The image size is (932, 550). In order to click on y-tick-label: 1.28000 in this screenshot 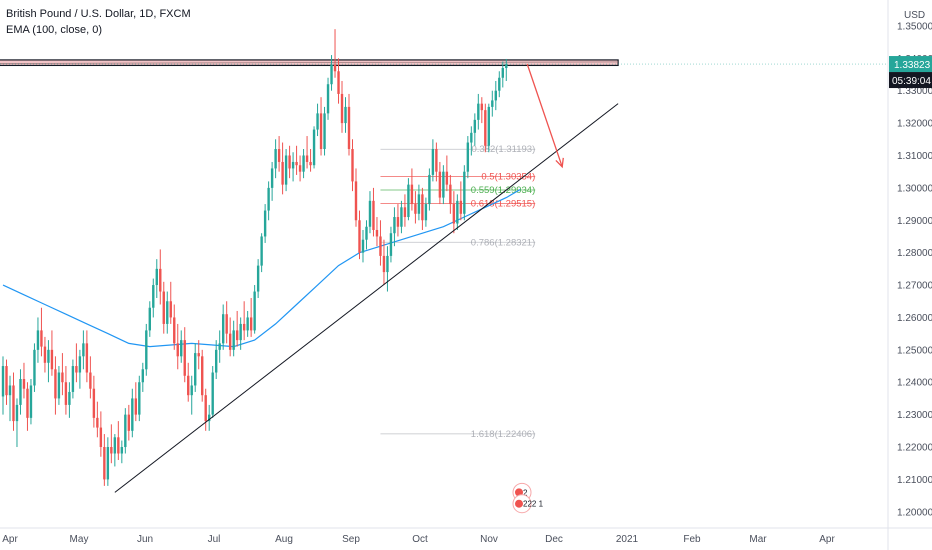, I will do `click(914, 253)`.